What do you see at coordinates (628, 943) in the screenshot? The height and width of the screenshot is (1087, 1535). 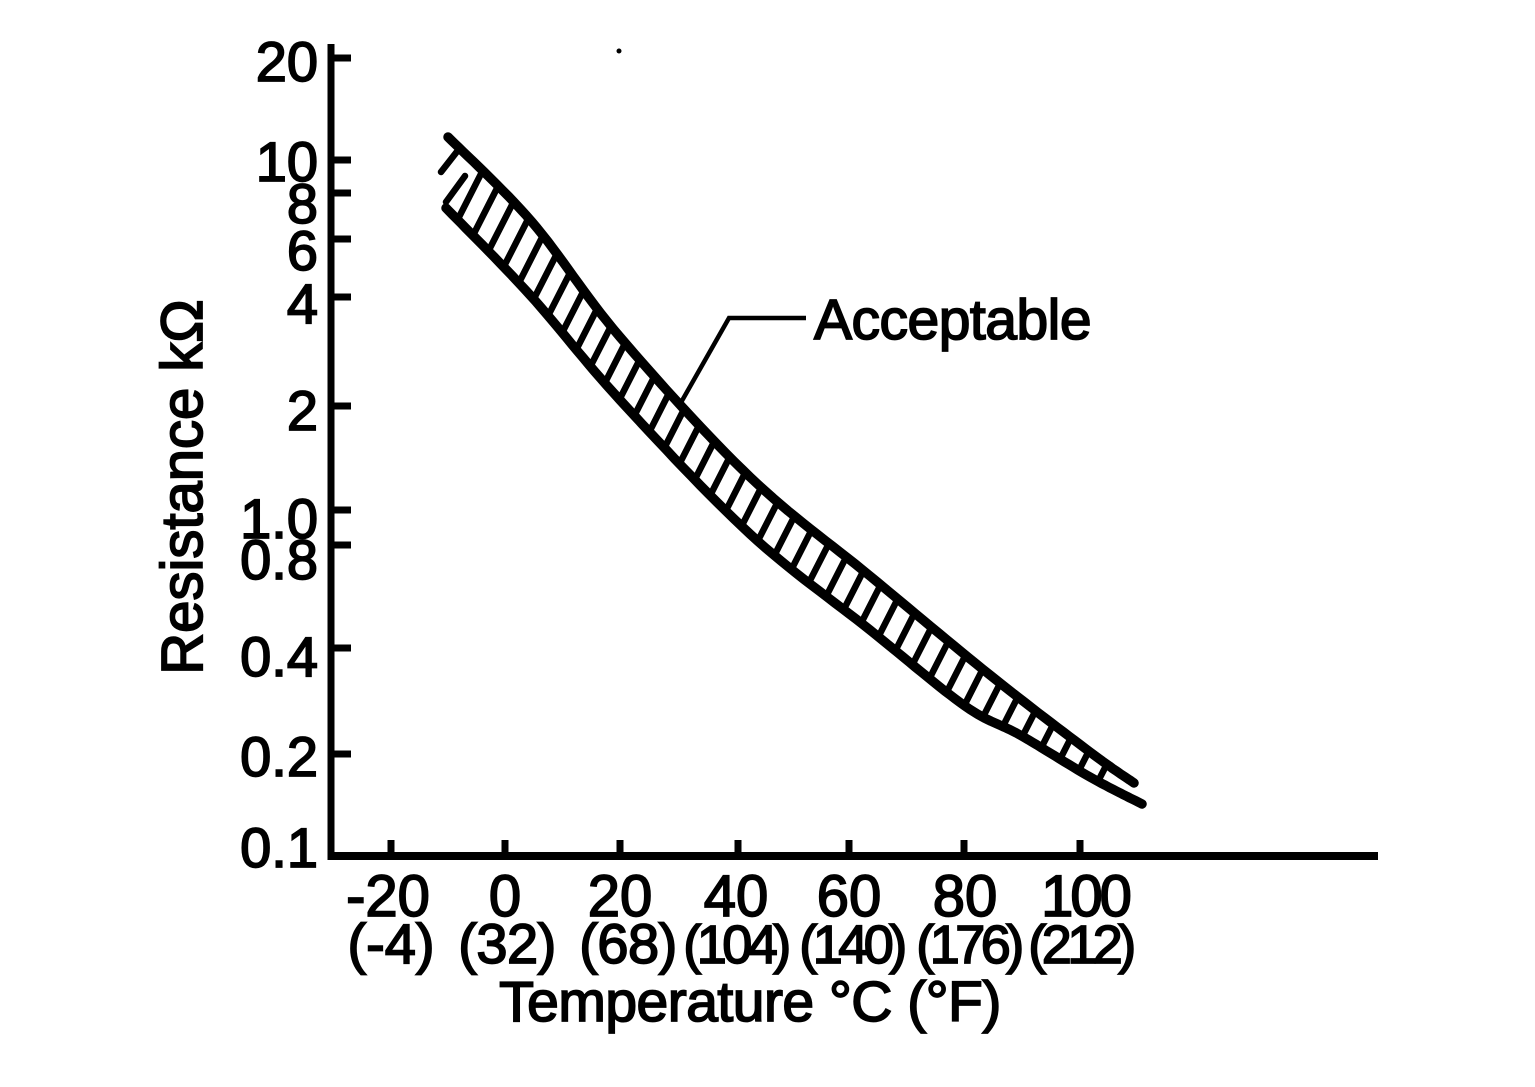 I see `svg-text: (68)` at bounding box center [628, 943].